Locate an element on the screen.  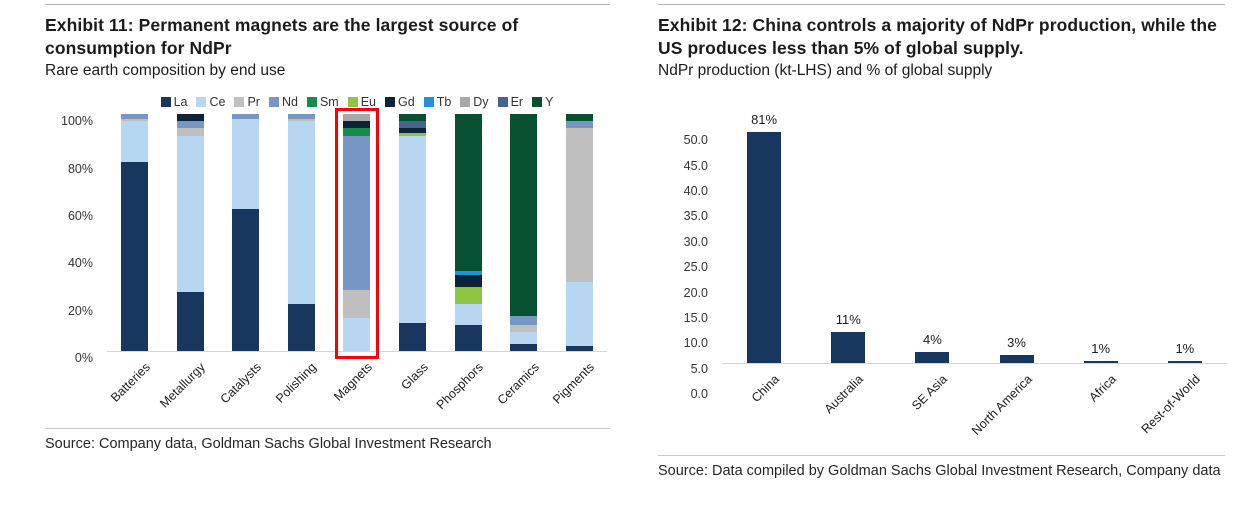
bar-rest-of-world is located at coordinates (1184, 362).